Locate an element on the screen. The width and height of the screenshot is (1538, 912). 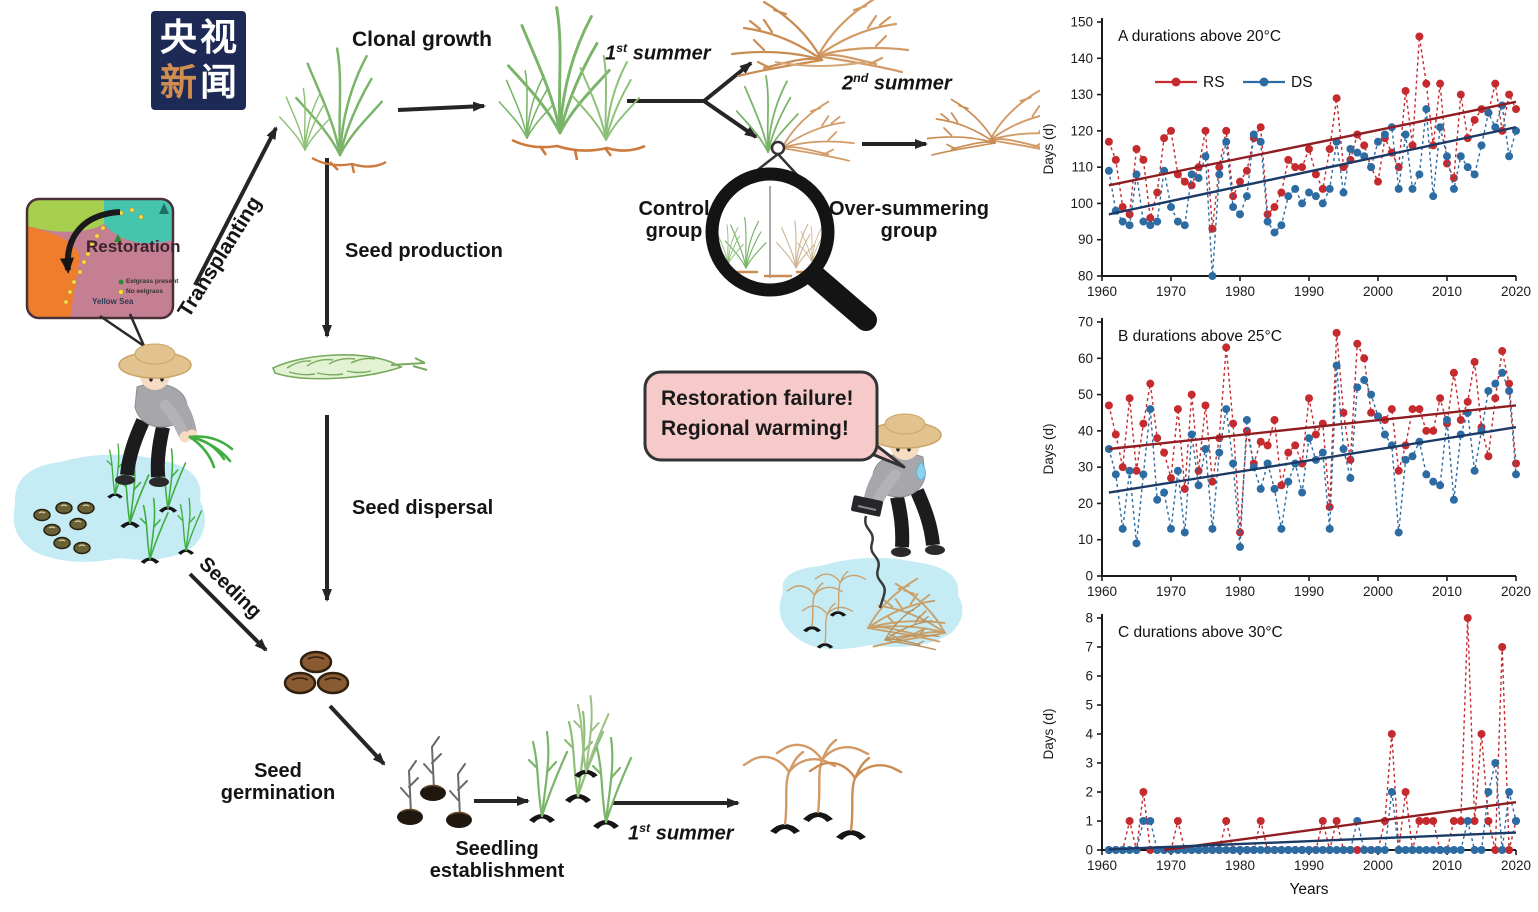
wilted-seedlings is located at coordinates (822, 790).